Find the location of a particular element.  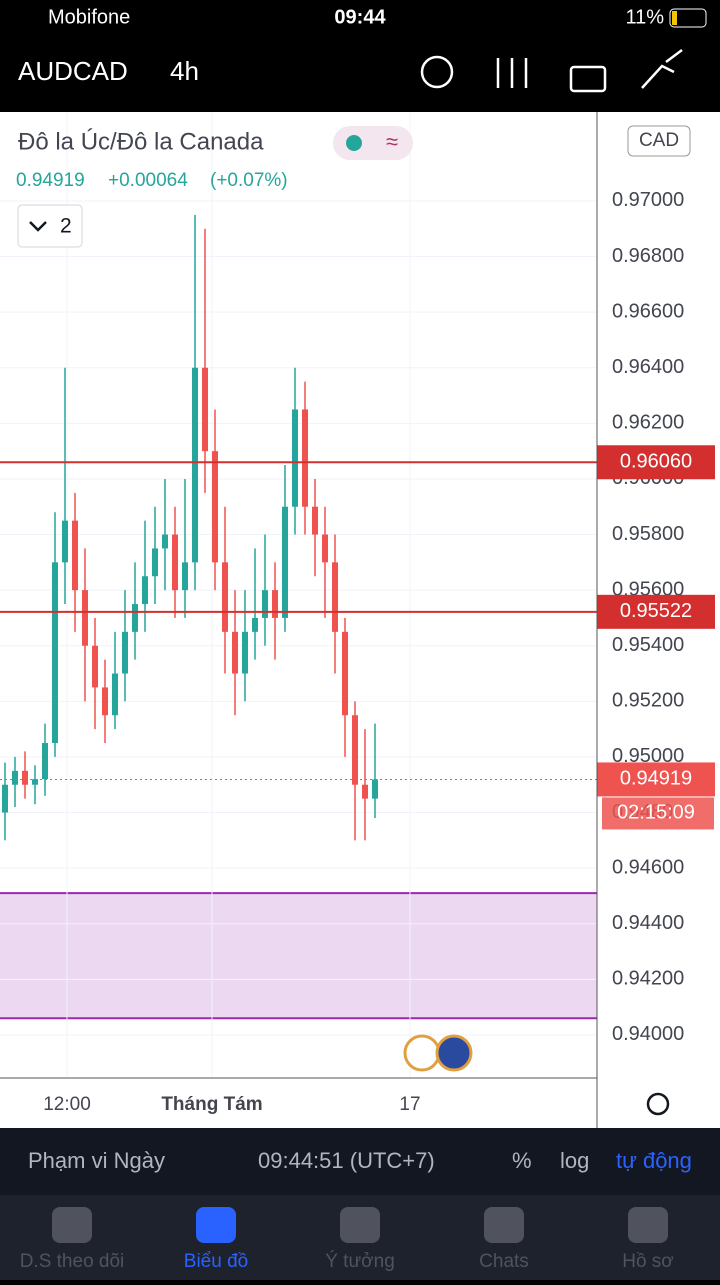

indicator-toggle is located at coordinates (50, 226).